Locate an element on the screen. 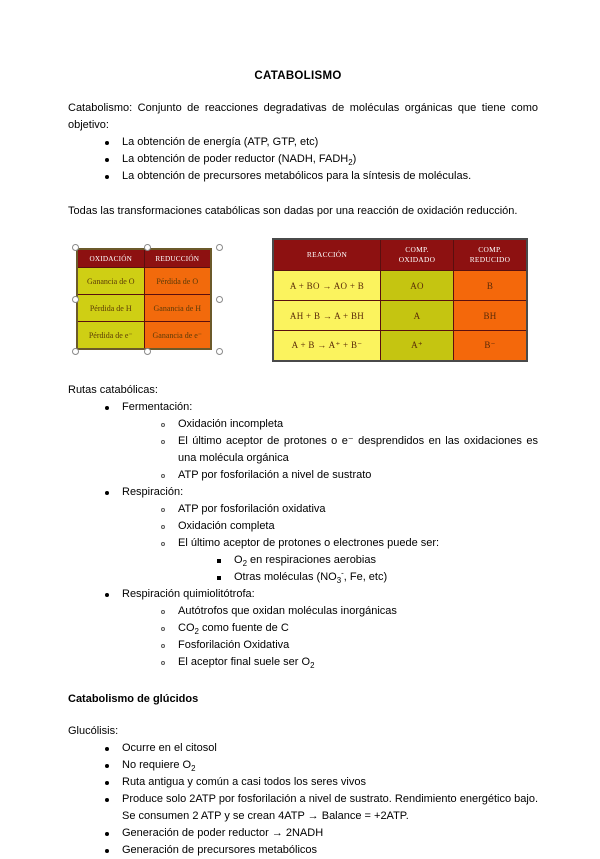 The height and width of the screenshot is (859, 600). header-line-2: OXIDADO is located at coordinates (417, 259).